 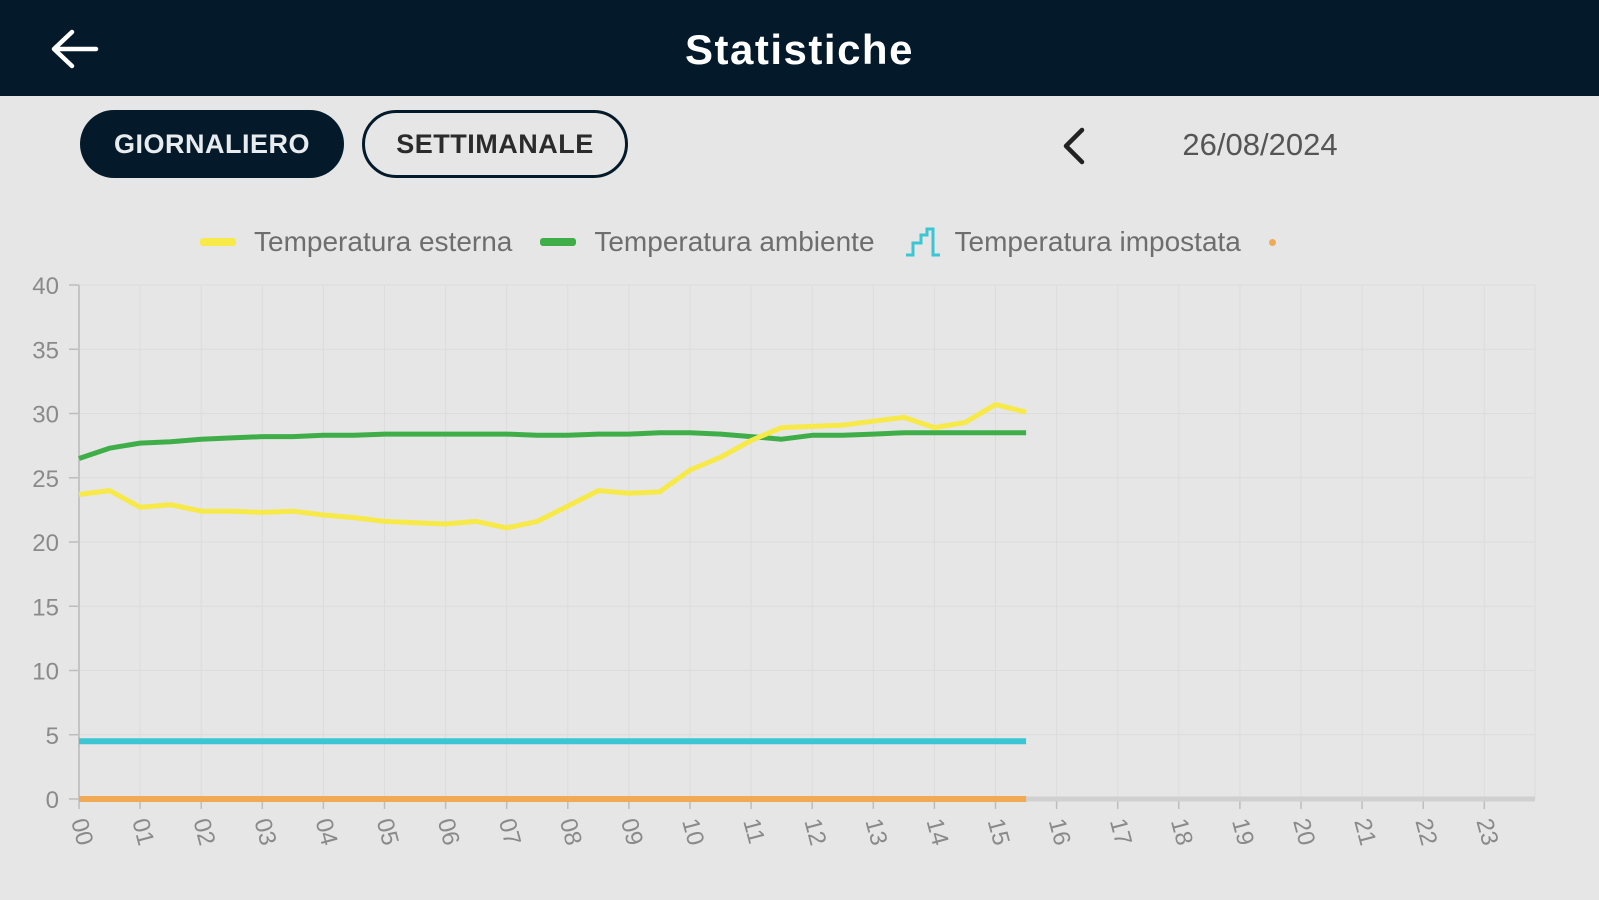 I want to click on x-tick-label: 23, so click(x=1487, y=832).